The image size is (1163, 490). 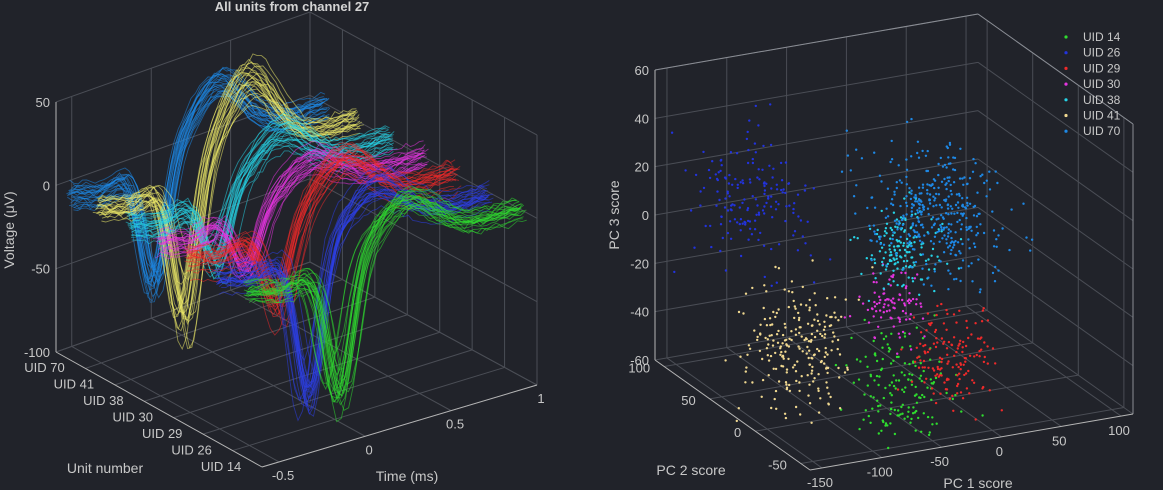 What do you see at coordinates (175, 404) in the screenshot?
I see `floor-grid-line` at bounding box center [175, 404].